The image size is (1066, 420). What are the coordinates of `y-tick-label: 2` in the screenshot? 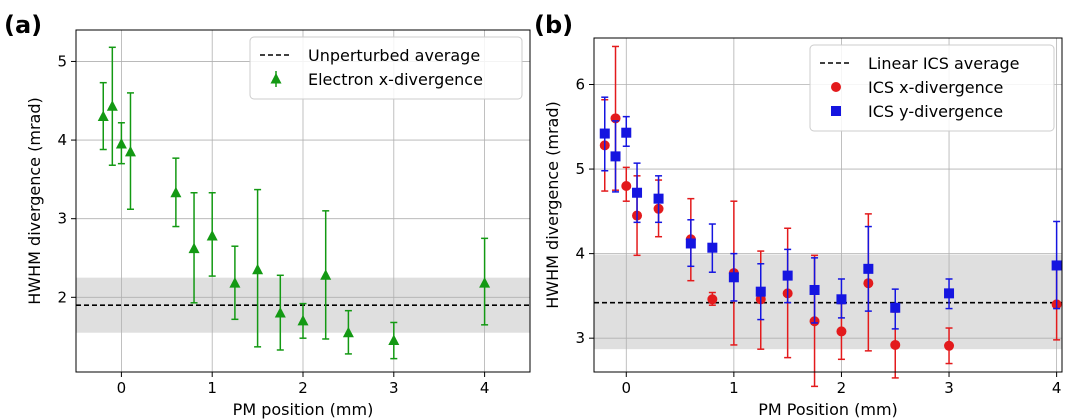 It's located at (62, 297).